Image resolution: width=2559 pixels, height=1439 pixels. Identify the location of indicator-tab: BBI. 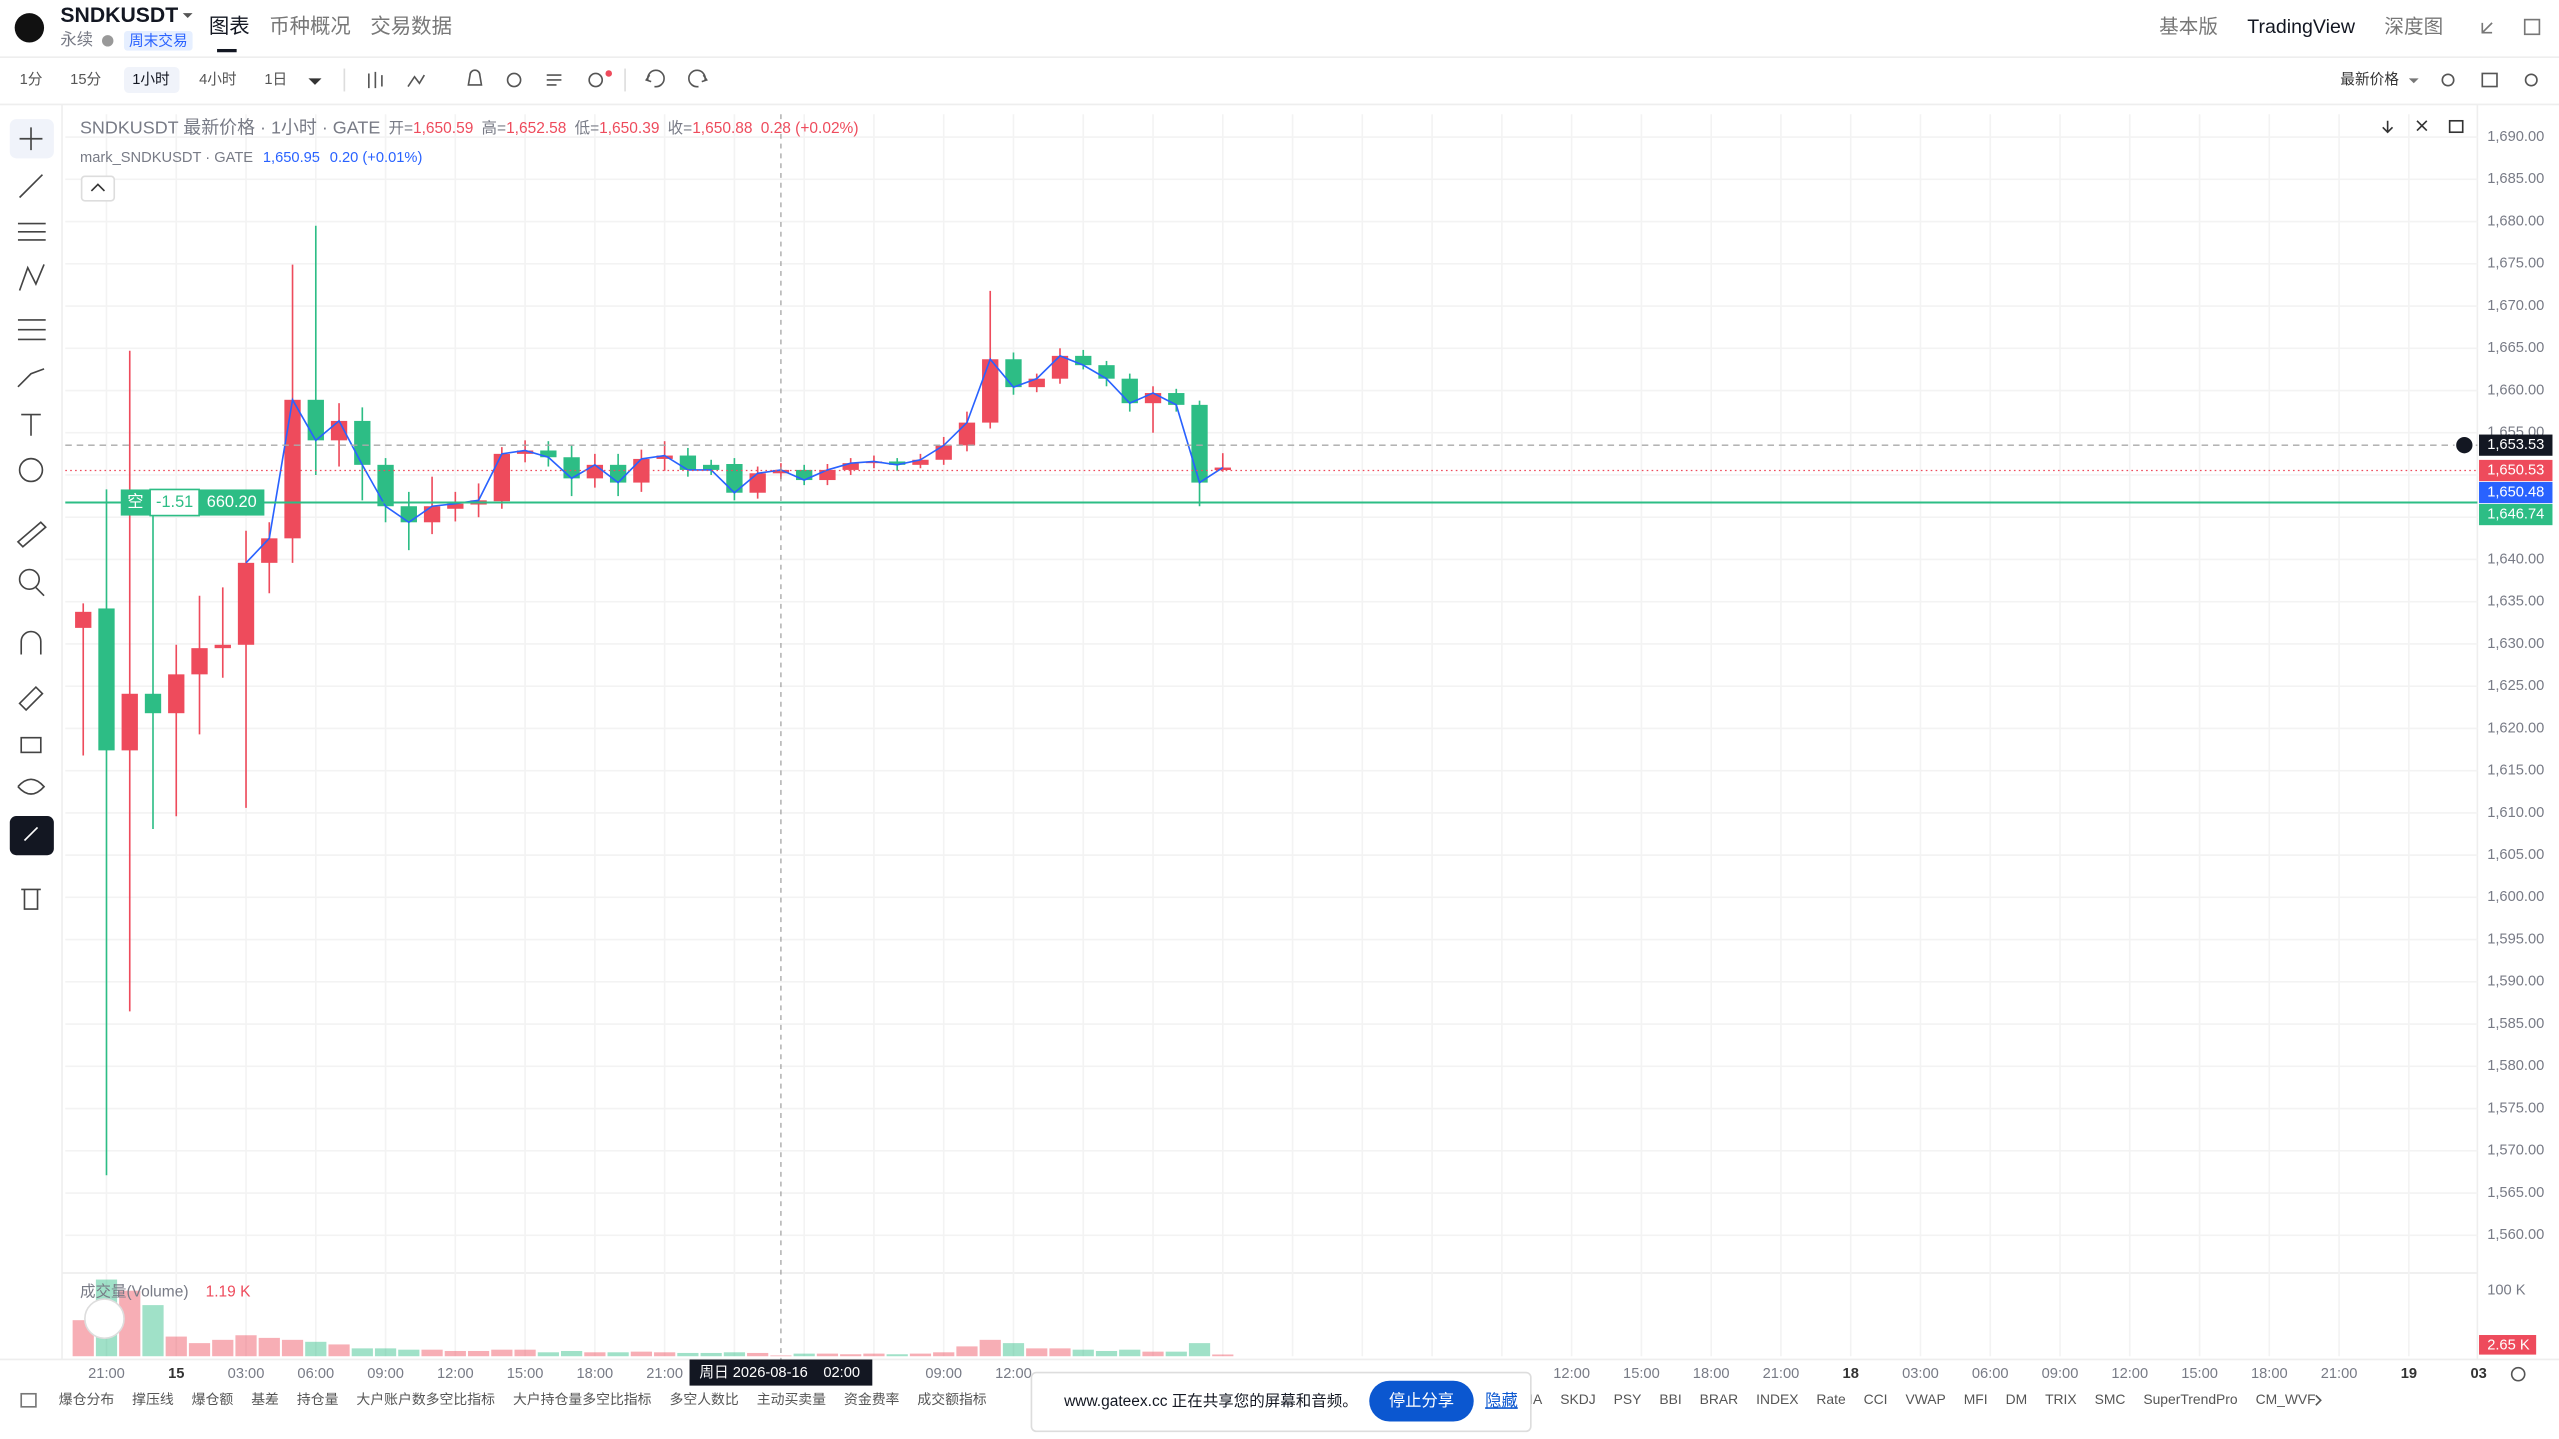
(1670, 1399).